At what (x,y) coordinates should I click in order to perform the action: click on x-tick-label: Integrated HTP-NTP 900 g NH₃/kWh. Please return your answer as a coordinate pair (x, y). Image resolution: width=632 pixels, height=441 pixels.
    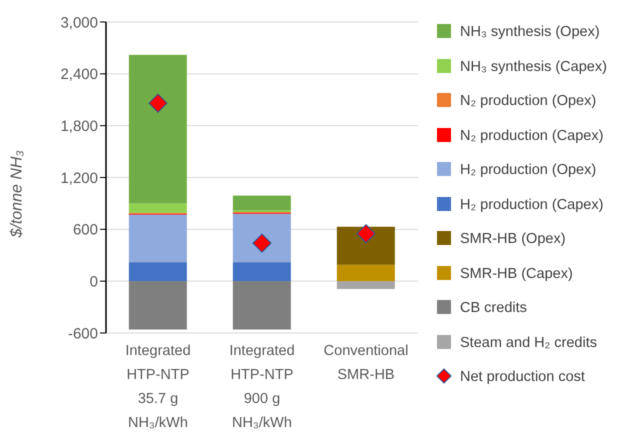
    Looking at the image, I should click on (262, 387).